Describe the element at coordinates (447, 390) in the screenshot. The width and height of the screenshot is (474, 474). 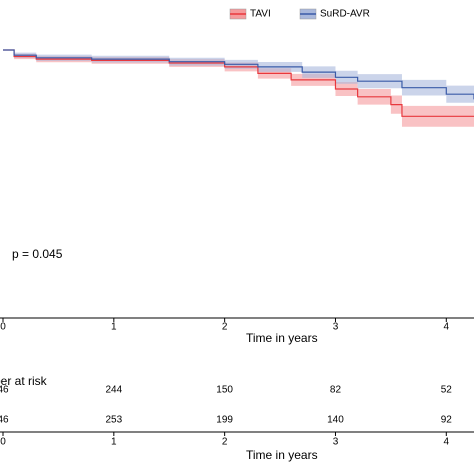
I see `risk-count: 52` at that location.